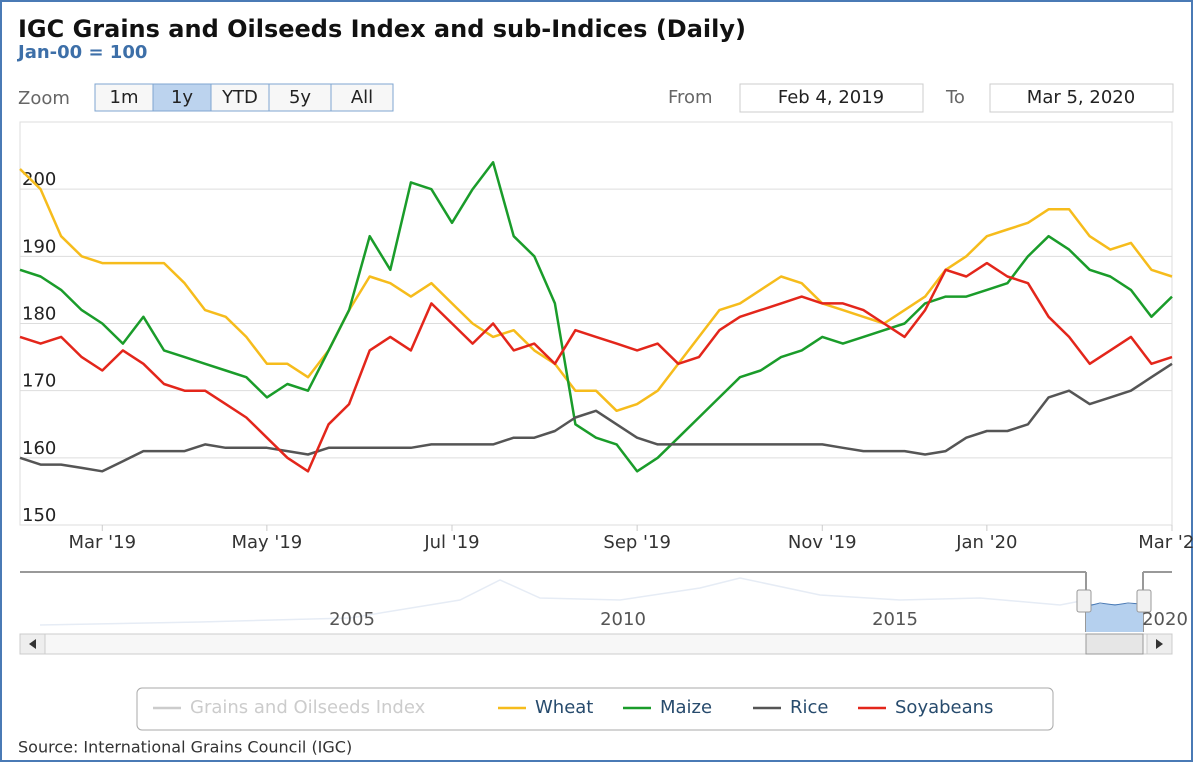 The height and width of the screenshot is (762, 1193). I want to click on from-input, so click(831, 98).